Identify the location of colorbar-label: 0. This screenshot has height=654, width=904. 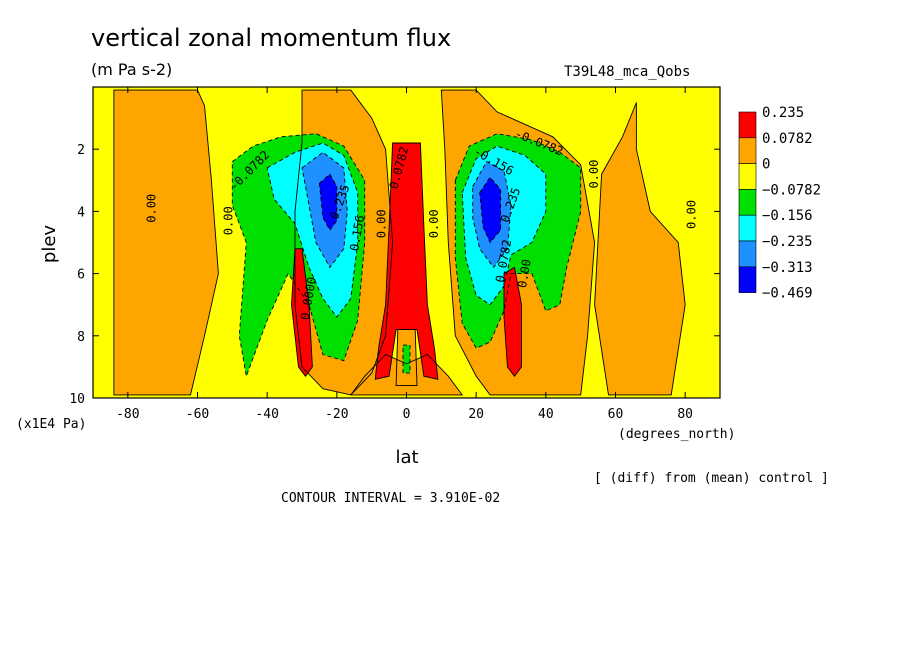
(766, 165).